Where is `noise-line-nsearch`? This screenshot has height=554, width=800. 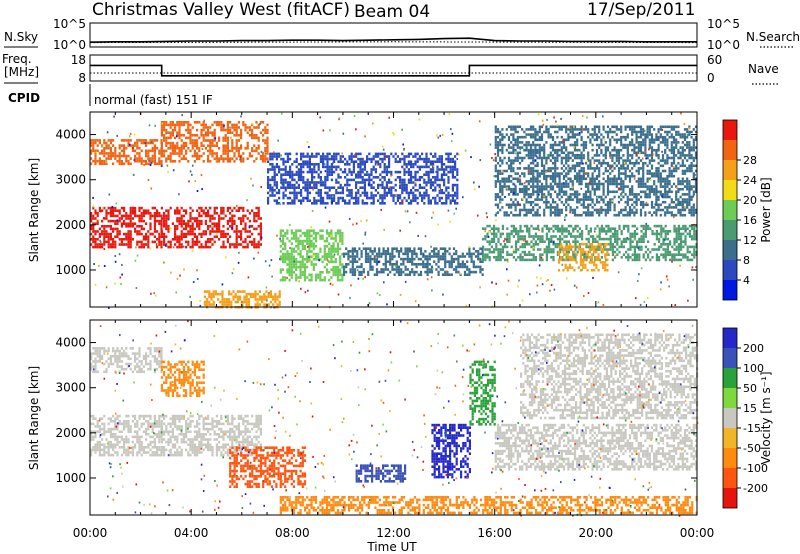 noise-line-nsearch is located at coordinates (393, 42).